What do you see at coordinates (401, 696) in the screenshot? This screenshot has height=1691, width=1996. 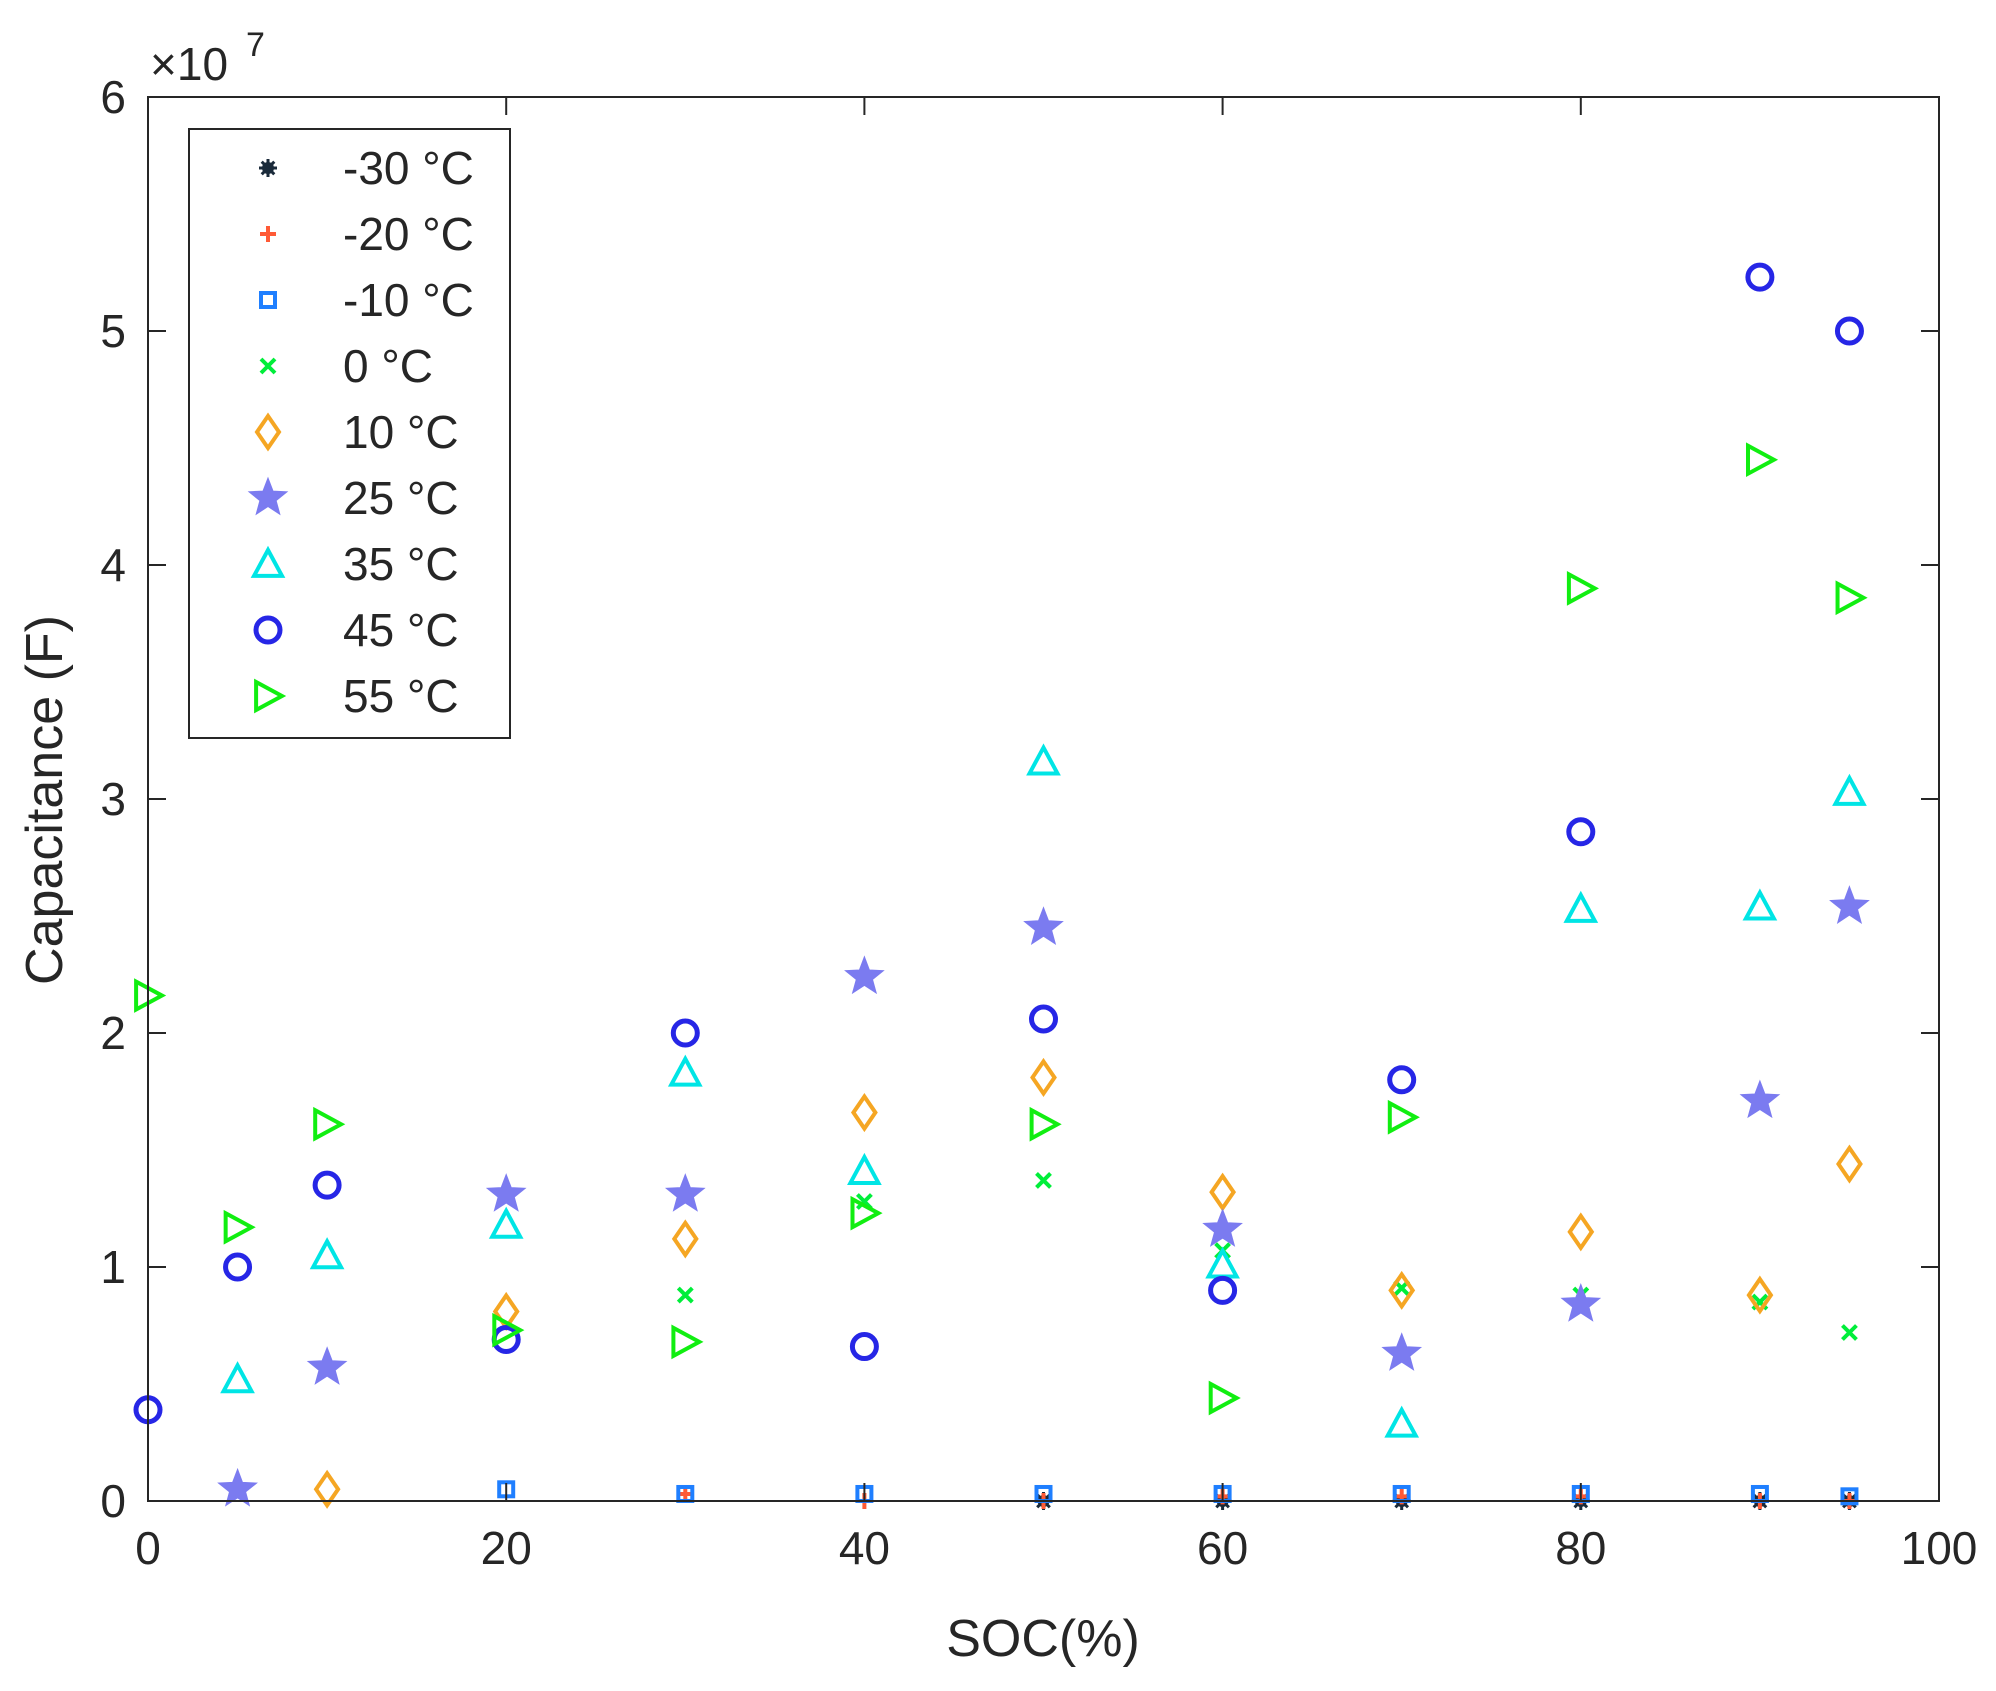 I see `legend-label: 55 °C` at bounding box center [401, 696].